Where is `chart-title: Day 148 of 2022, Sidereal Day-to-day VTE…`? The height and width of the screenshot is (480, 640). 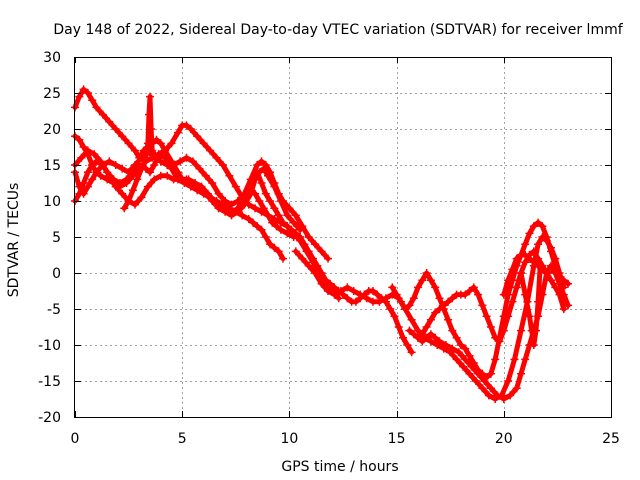
chart-title: Day 148 of 2022, Sidereal Day-to-day VTE… is located at coordinates (338, 30).